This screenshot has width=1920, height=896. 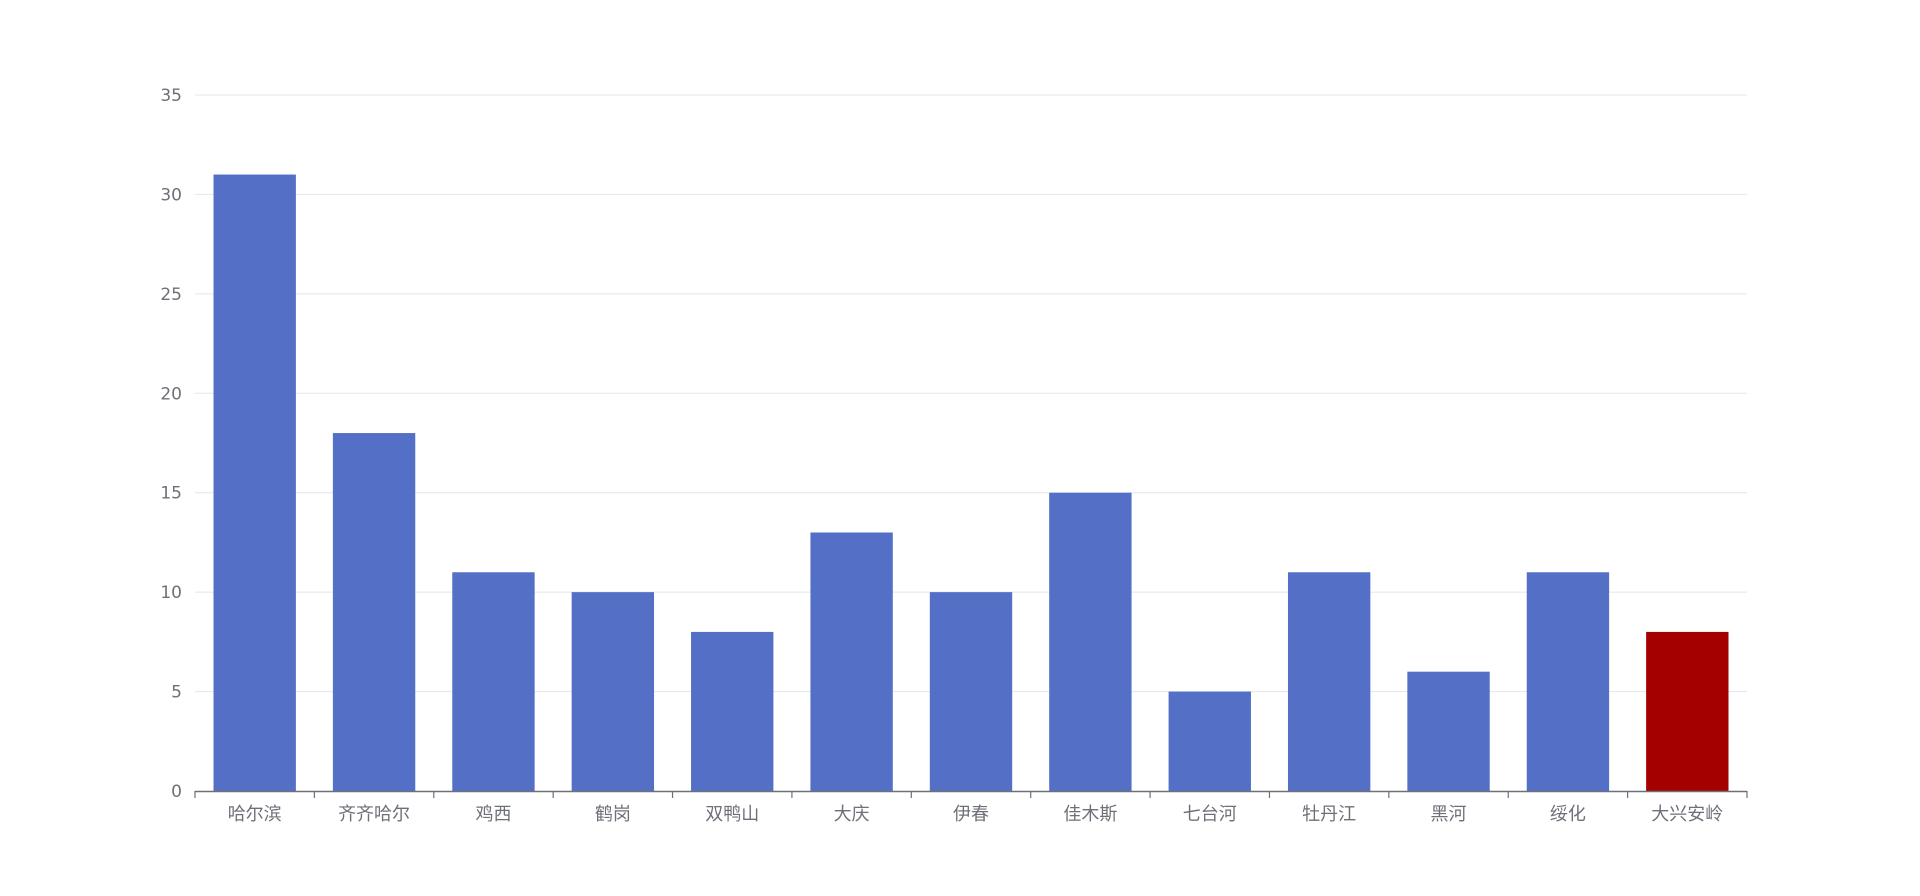 I want to click on x-tick-label: 齐齐哈尔, so click(x=374, y=814).